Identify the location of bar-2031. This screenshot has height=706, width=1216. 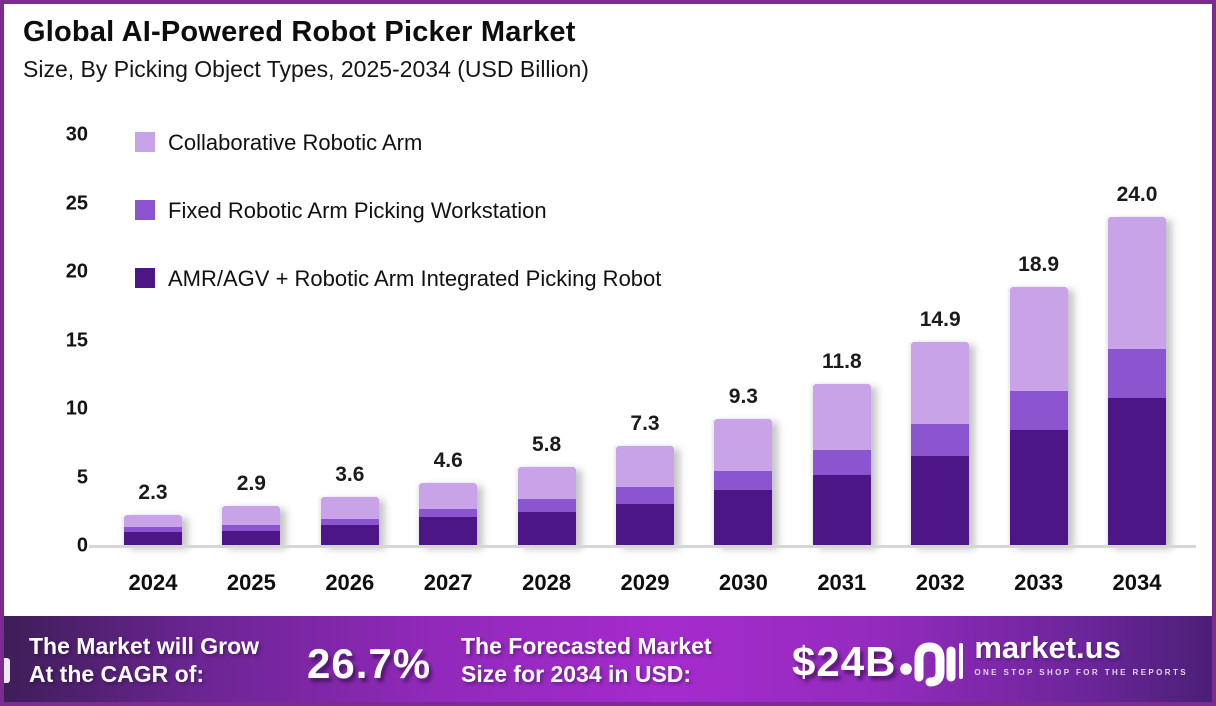
(841, 465).